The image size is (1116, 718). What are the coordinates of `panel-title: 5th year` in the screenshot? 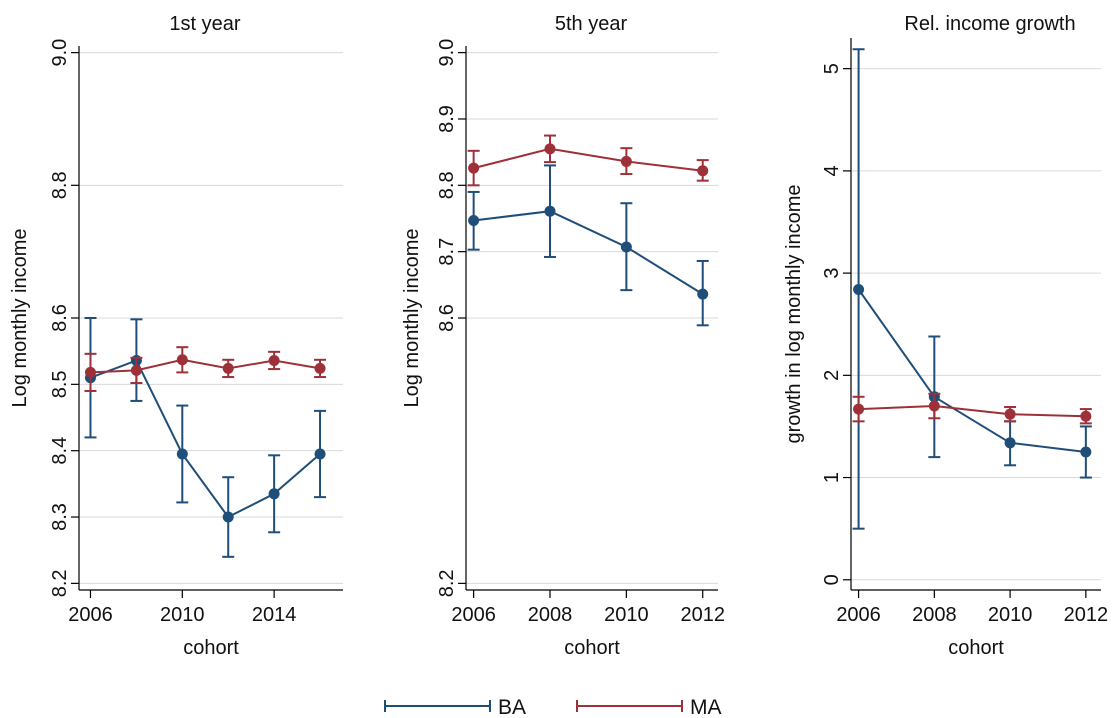 It's located at (591, 24).